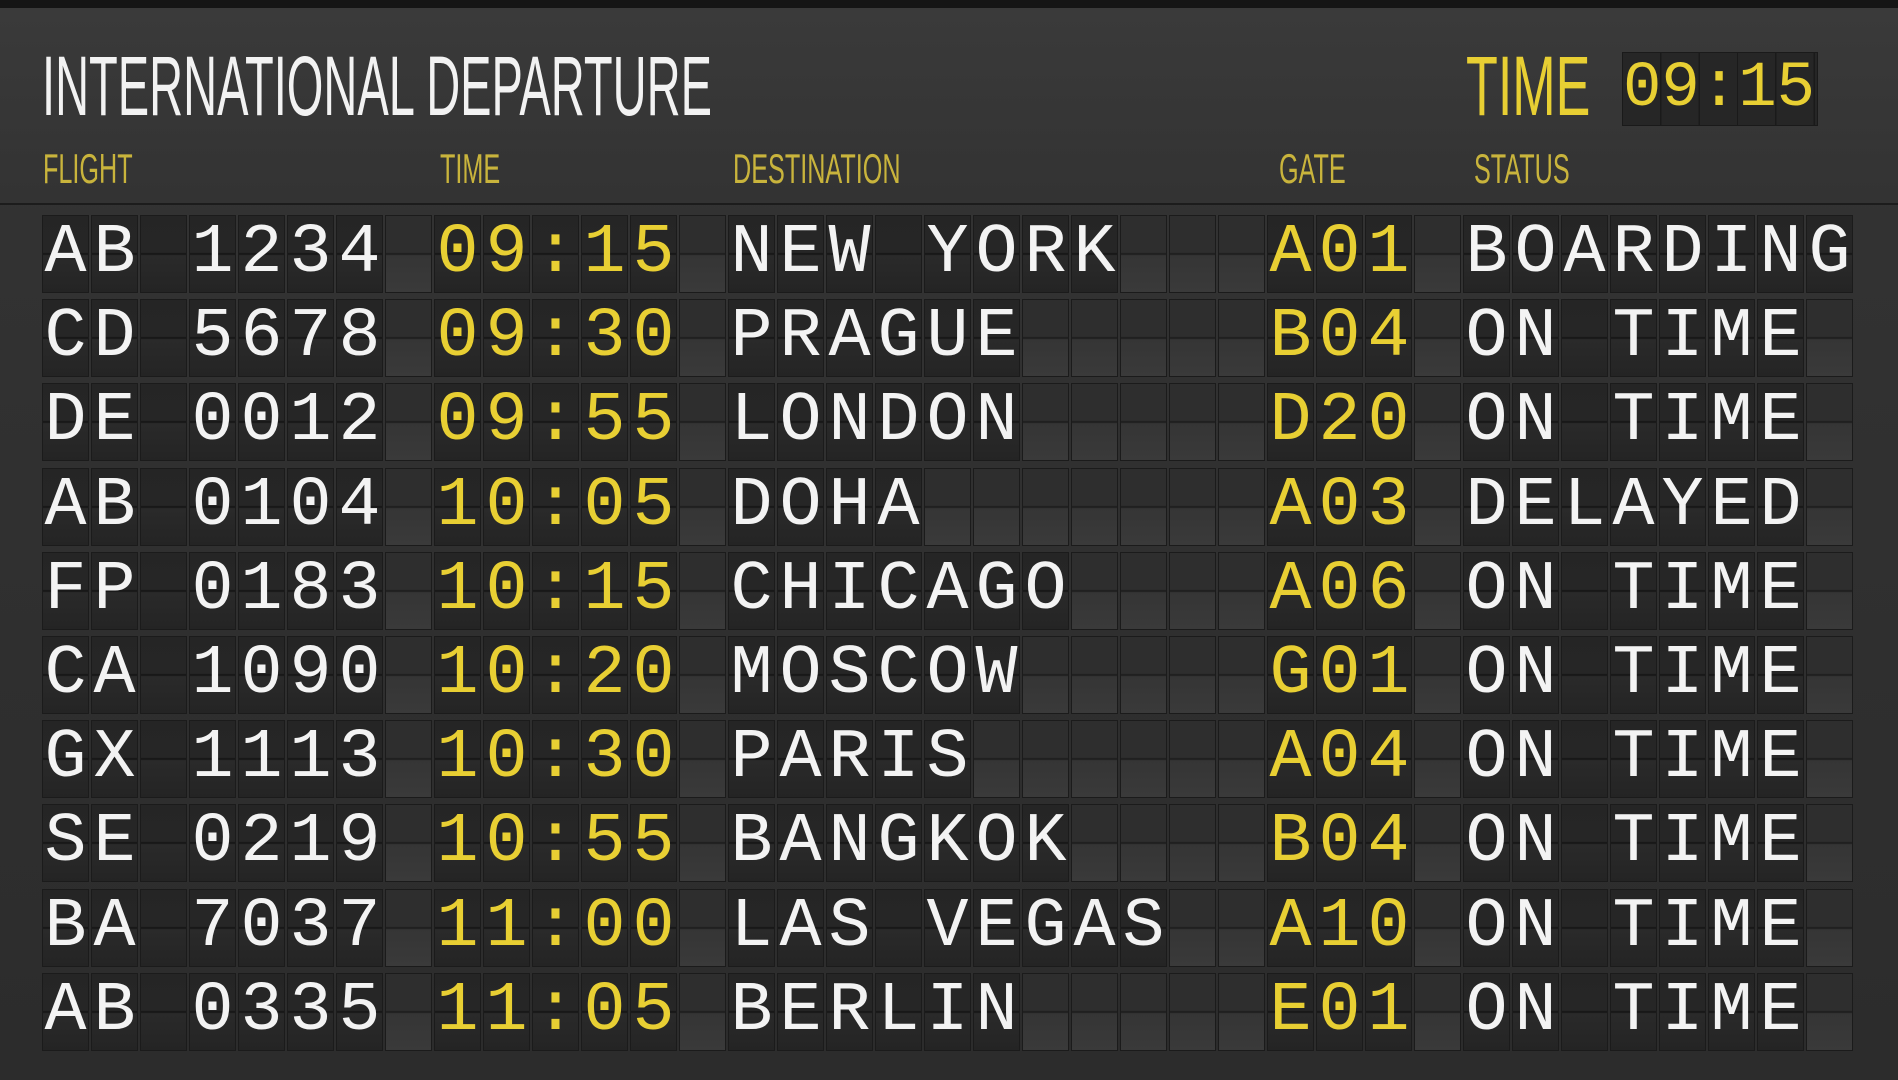 The height and width of the screenshot is (1080, 1898). Describe the element at coordinates (1343, 506) in the screenshot. I see `flight-gate: A03` at that location.